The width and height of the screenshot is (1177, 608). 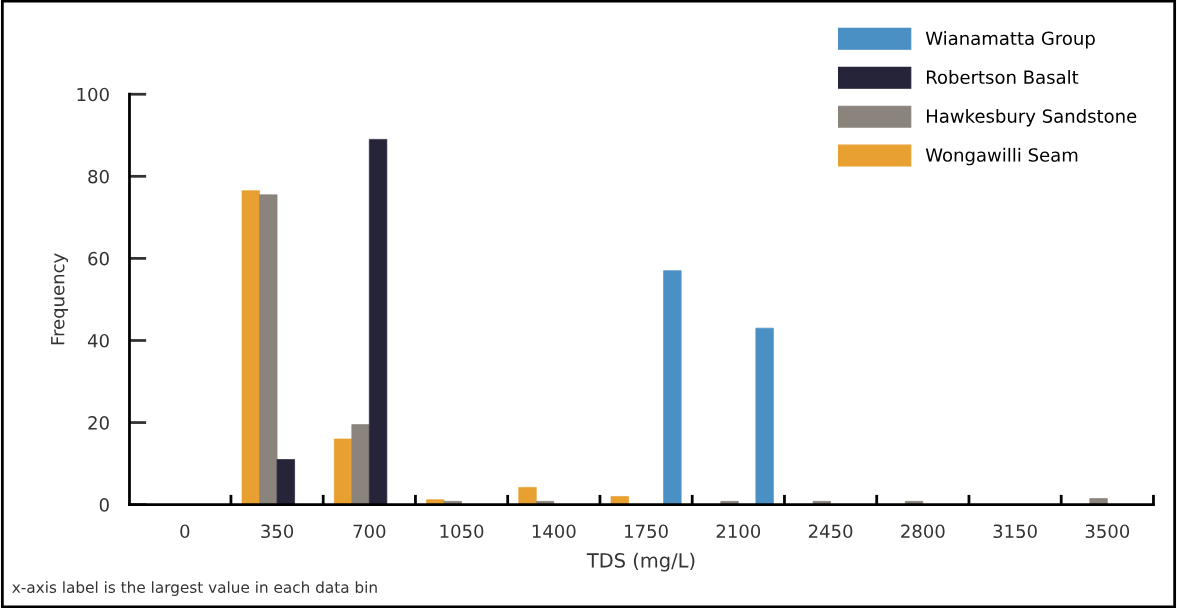 I want to click on legend-label: Wongawilli Seam, so click(x=1001, y=156).